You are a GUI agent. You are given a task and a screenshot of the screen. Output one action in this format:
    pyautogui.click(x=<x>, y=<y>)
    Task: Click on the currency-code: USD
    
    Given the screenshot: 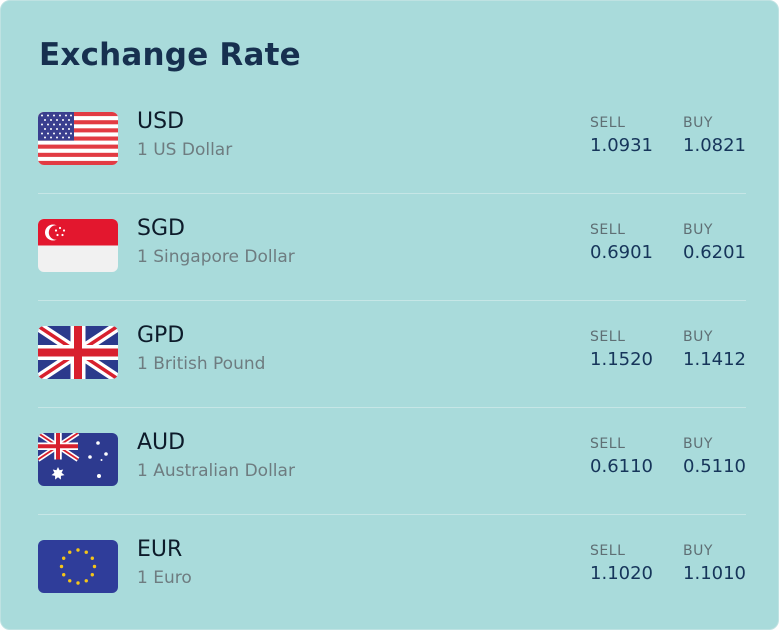 What is the action you would take?
    pyautogui.click(x=161, y=121)
    